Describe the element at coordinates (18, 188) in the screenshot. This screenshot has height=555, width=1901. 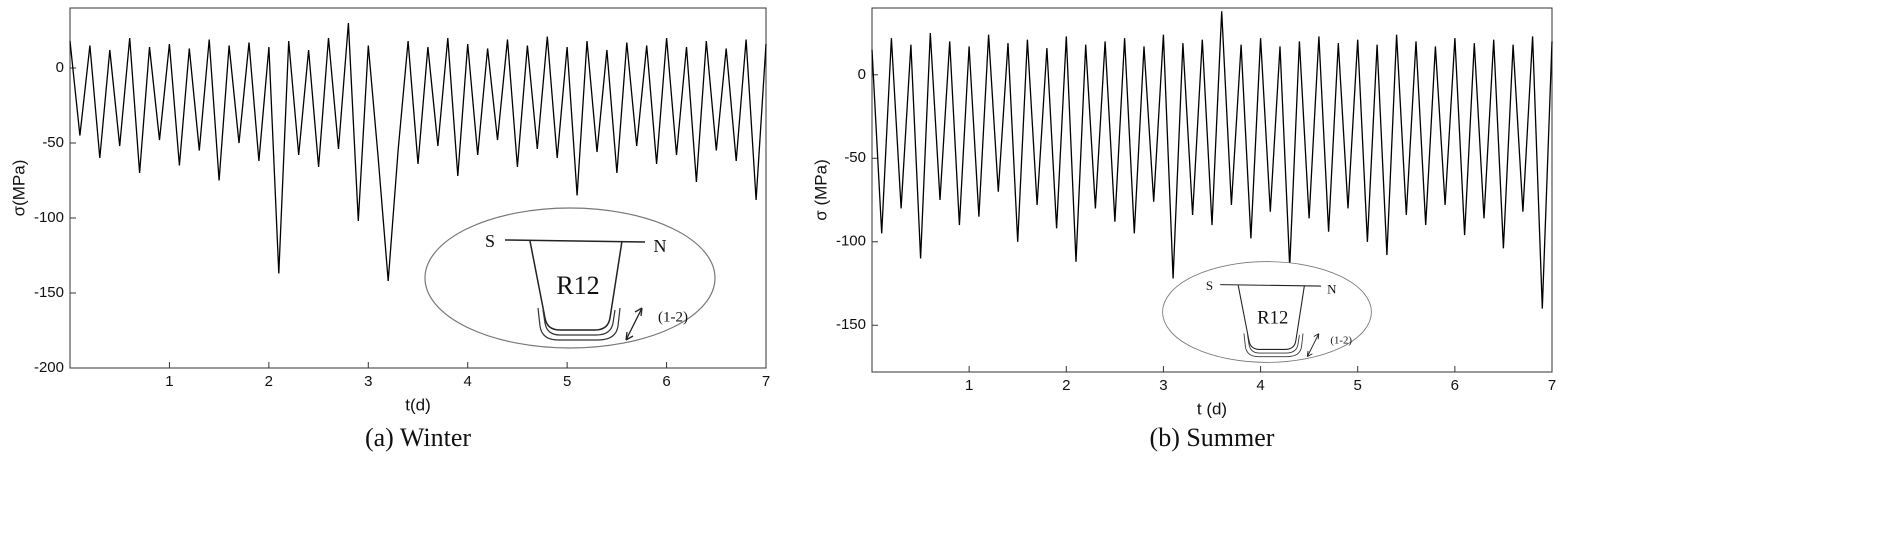
I see `y-axis-label: σ(MPa)` at that location.